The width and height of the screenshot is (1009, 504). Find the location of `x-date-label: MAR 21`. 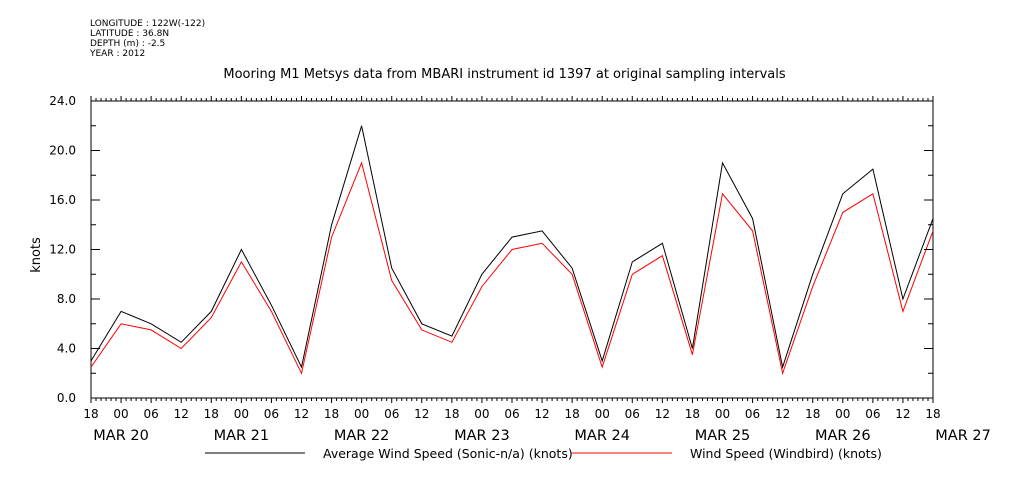

x-date-label: MAR 21 is located at coordinates (242, 436).